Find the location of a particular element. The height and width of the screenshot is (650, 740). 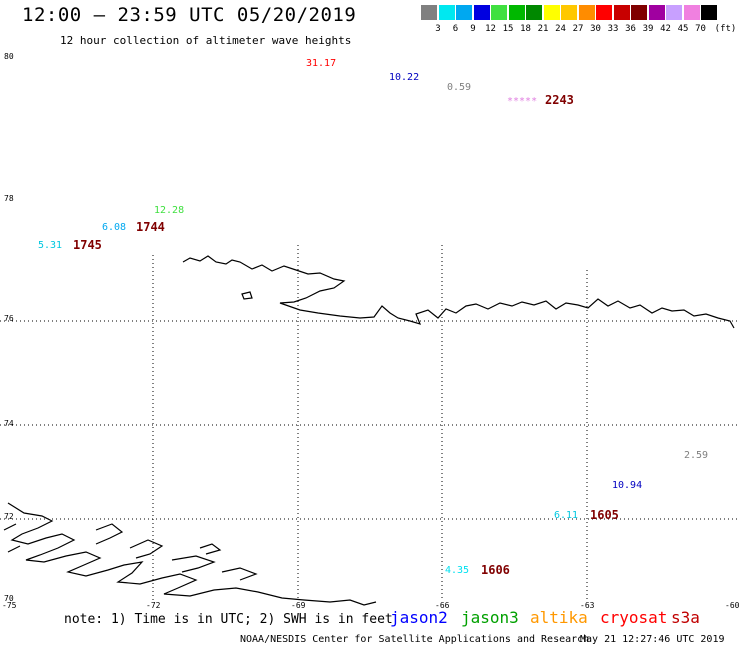

legend-level-label: 39 is located at coordinates (648, 29).